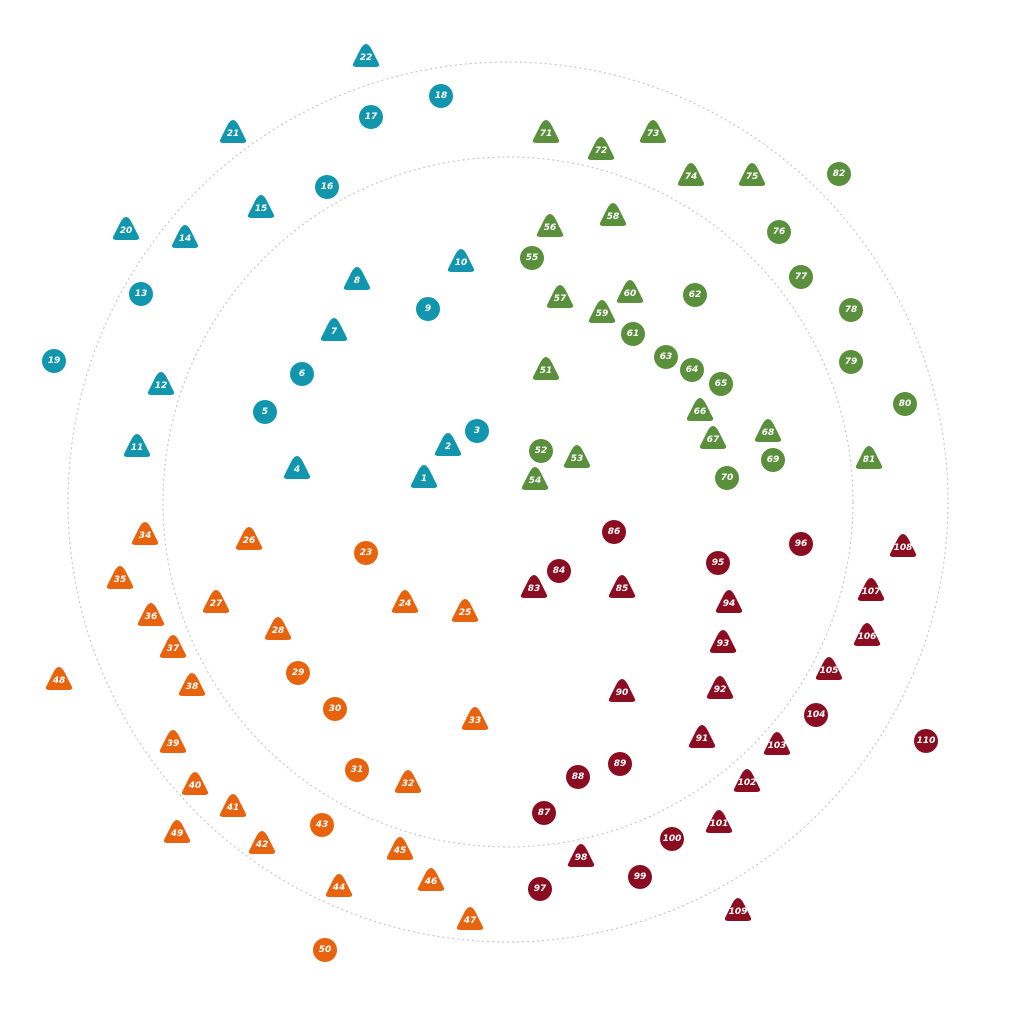 The image size is (1017, 1009). What do you see at coordinates (779, 232) in the screenshot?
I see `marker-76: 76` at bounding box center [779, 232].